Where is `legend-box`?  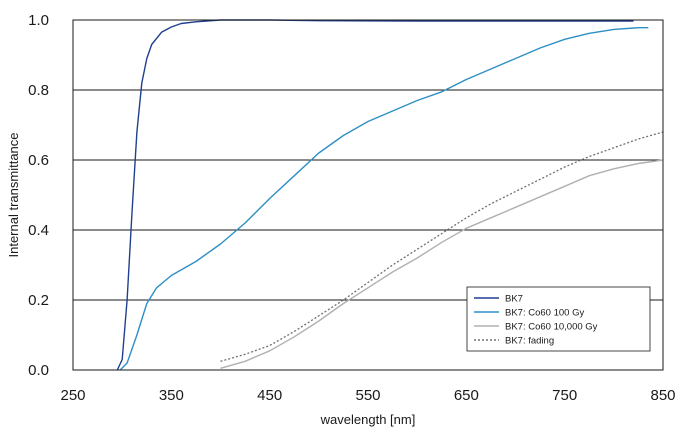 legend-box is located at coordinates (558, 319).